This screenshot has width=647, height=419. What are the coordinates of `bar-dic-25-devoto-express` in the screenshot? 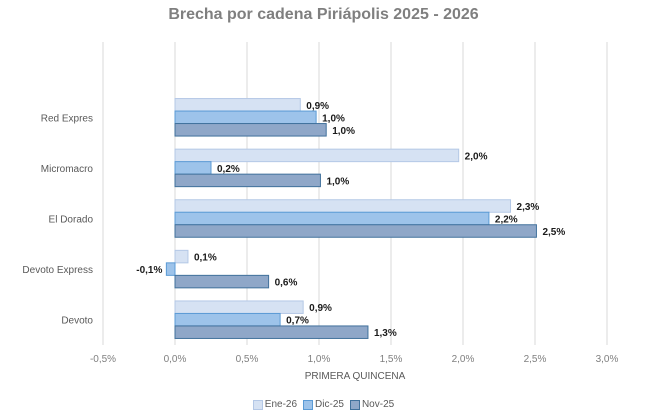 It's located at (170, 269).